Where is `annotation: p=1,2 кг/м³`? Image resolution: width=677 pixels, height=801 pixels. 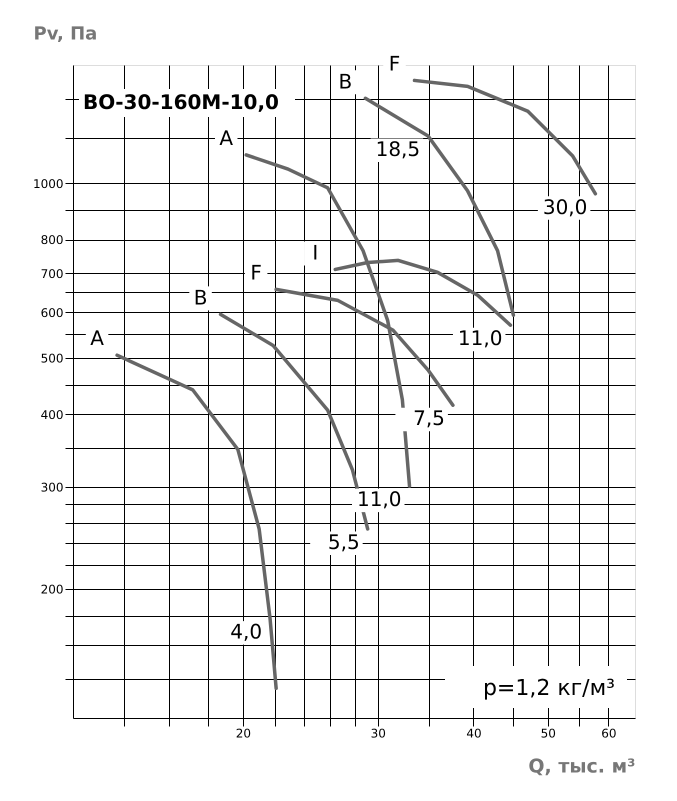 annotation: p=1,2 кг/м³ is located at coordinates (548, 688).